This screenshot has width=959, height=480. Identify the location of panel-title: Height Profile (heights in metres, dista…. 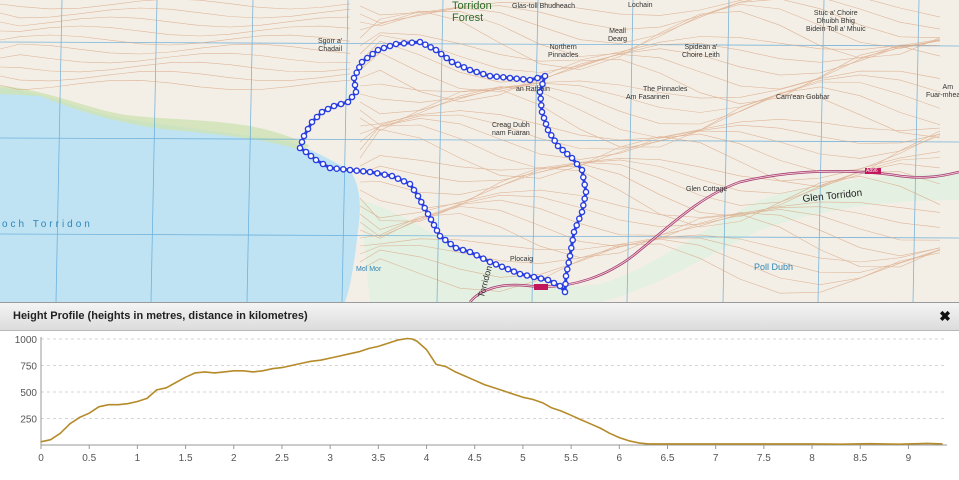
(160, 316).